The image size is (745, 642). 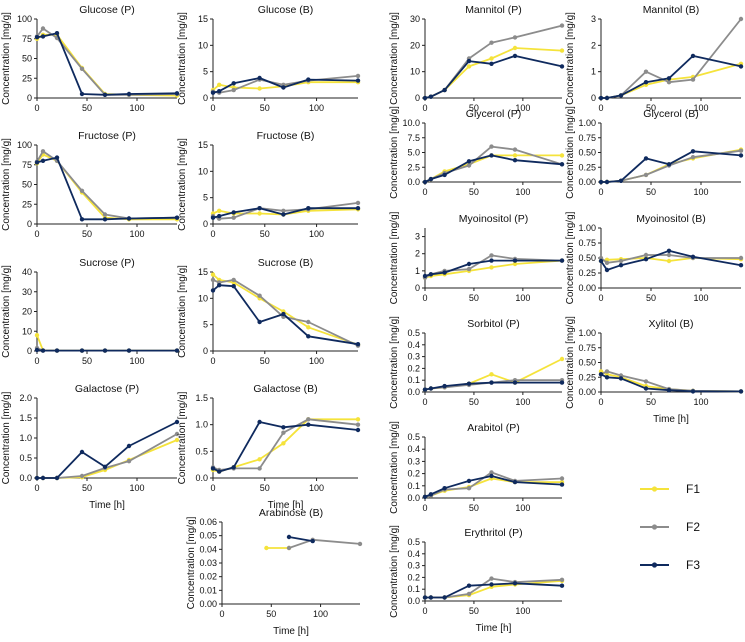 What do you see at coordinates (670, 565) in the screenshot?
I see `legend-item-F3: F3` at bounding box center [670, 565].